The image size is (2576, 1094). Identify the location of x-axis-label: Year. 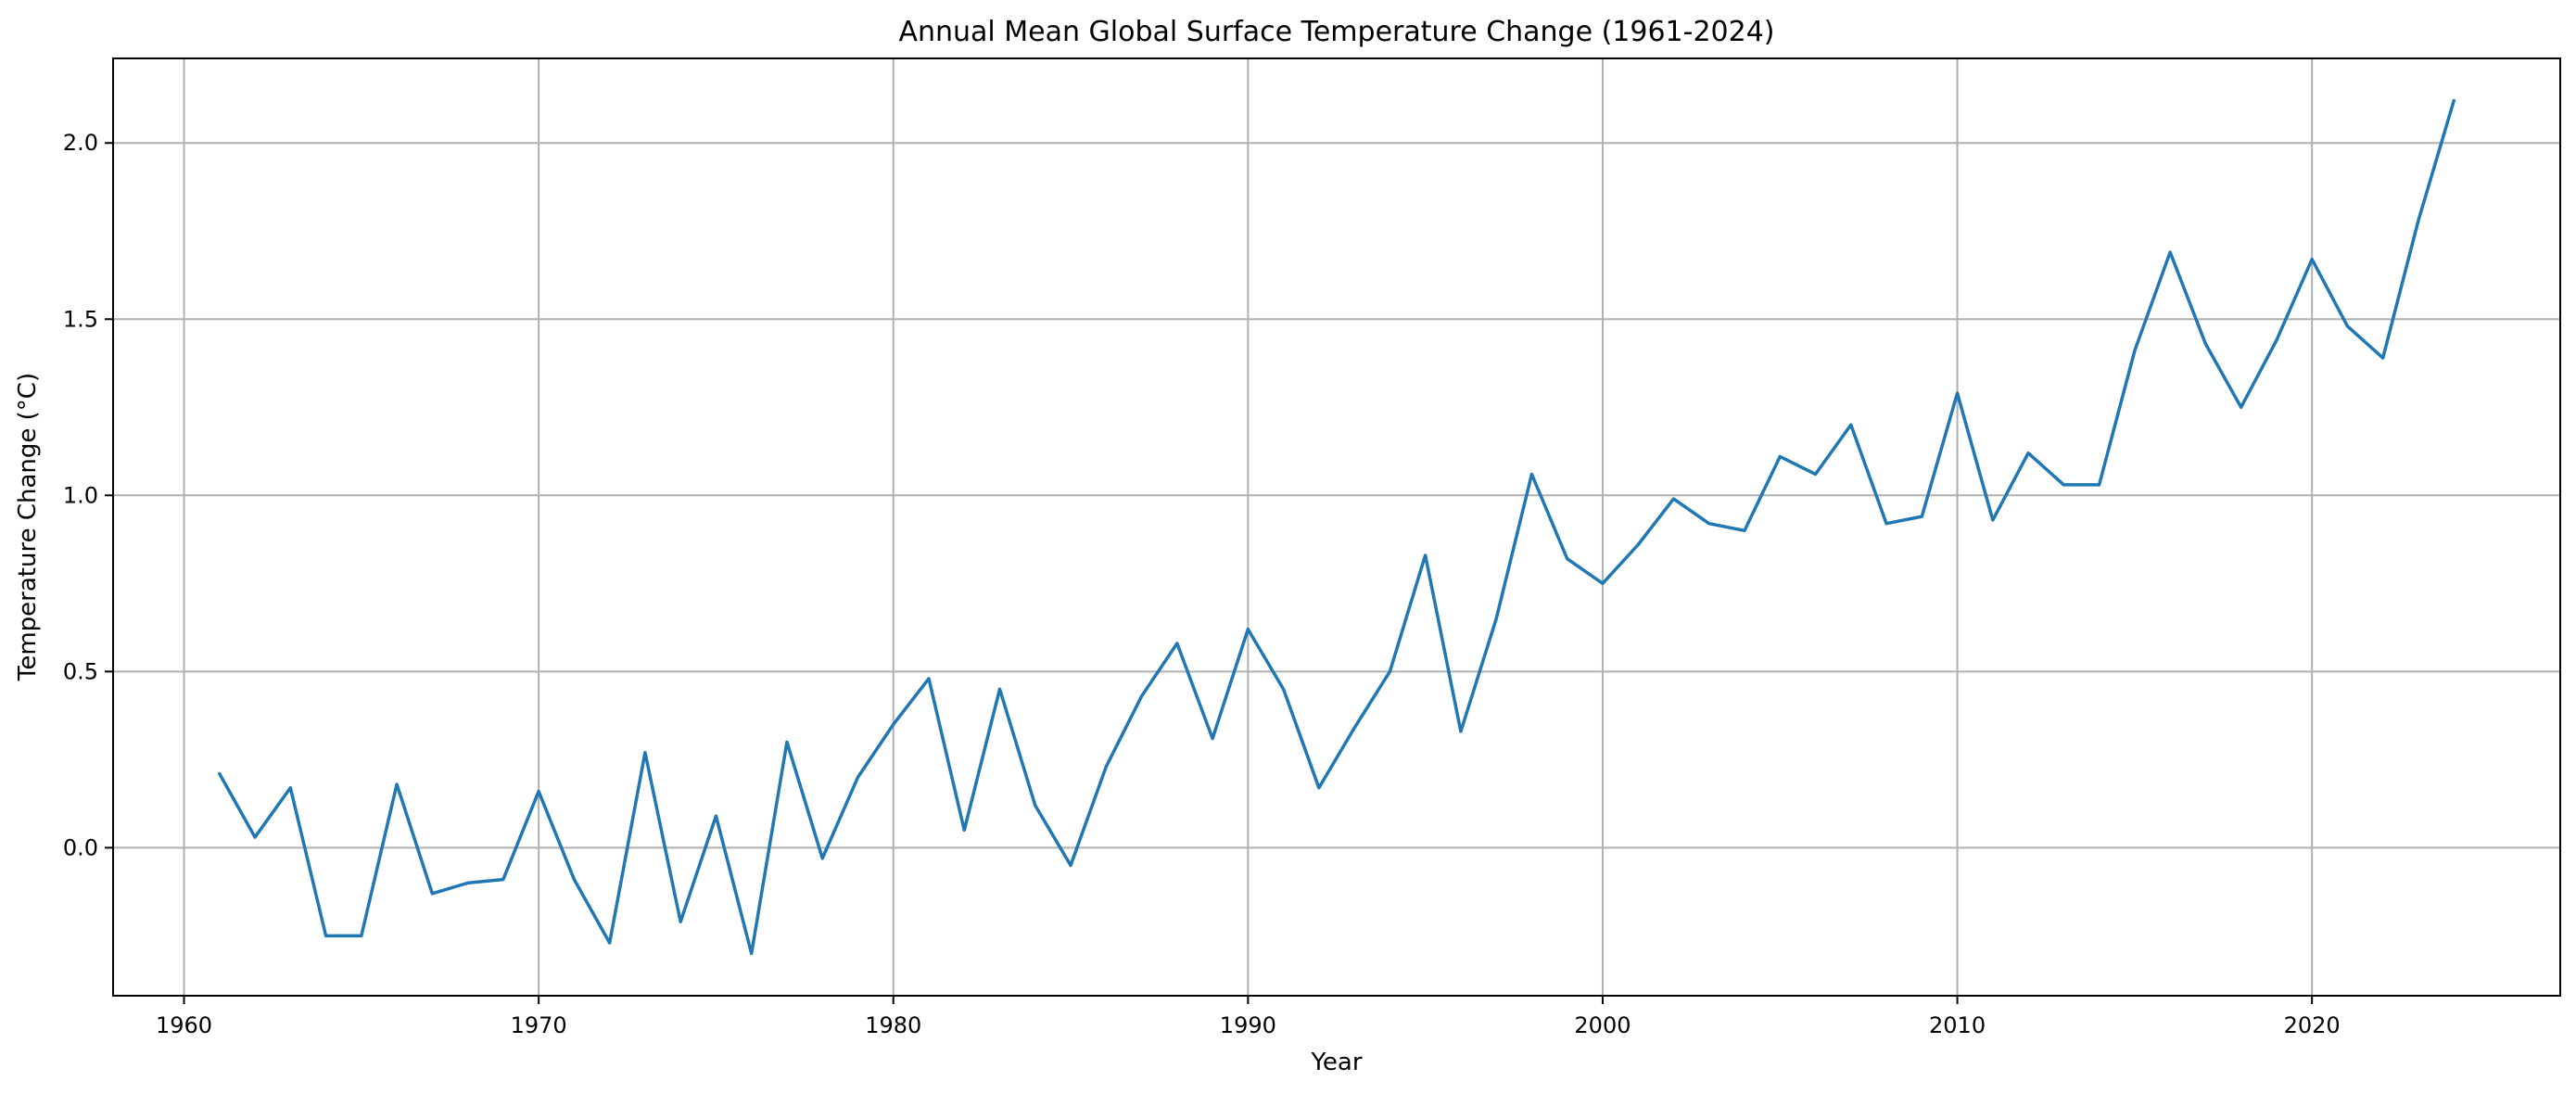
(1336, 1062).